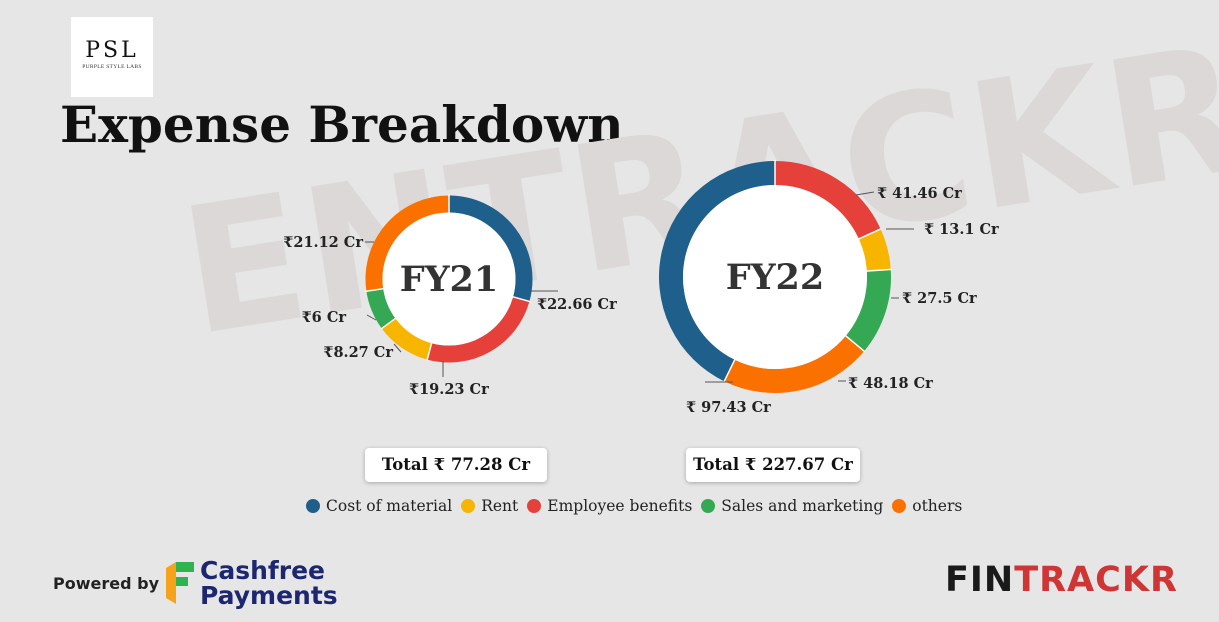 This screenshot has width=1219, height=622. I want to click on fy22-center-title: FY22, so click(775, 277).